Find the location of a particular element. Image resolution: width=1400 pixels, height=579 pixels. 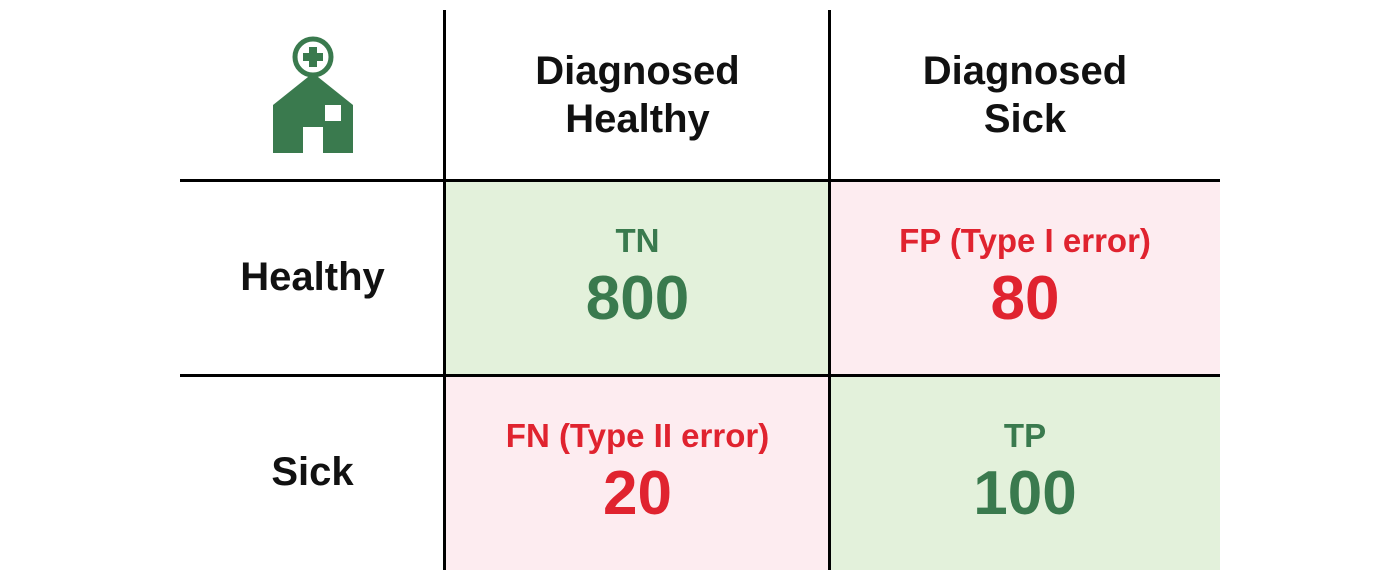

horizontal-divider-middle is located at coordinates (700, 375).